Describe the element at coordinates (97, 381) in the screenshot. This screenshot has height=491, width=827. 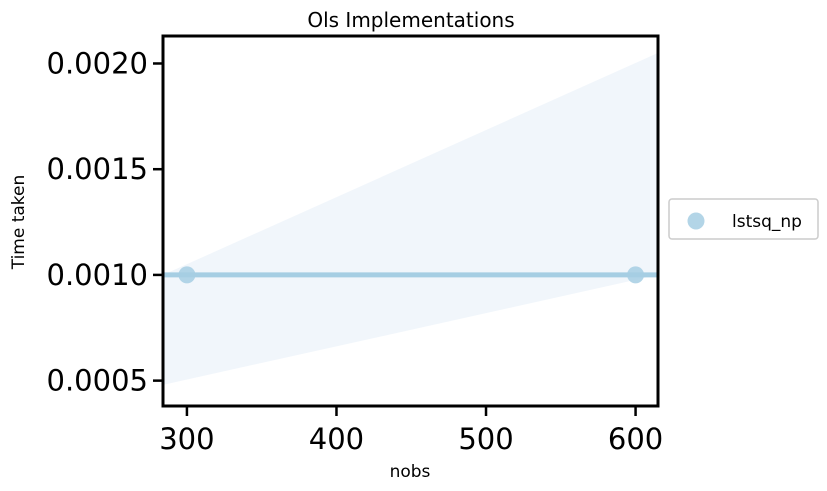
I see `y-tick-label: 0.0005` at that location.